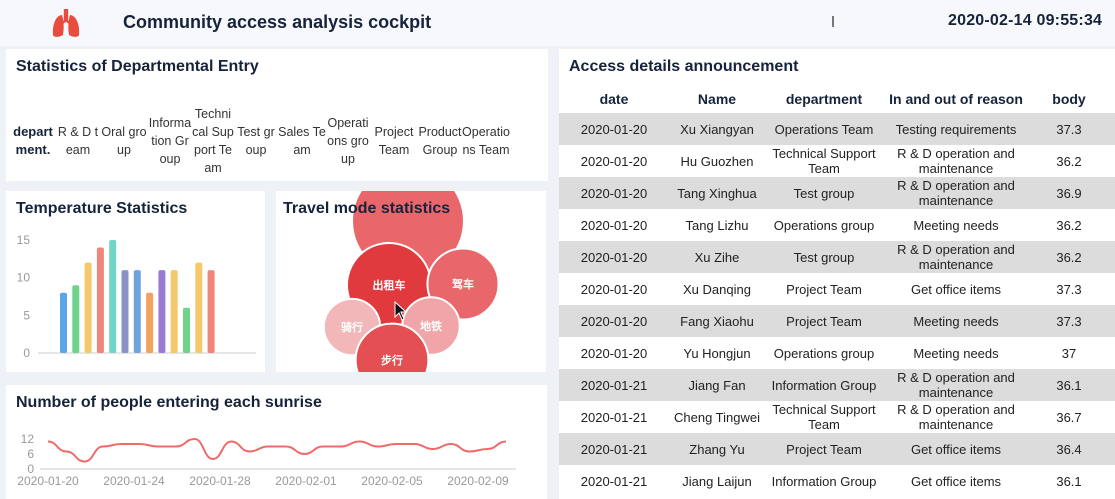 This screenshot has height=499, width=1115. I want to click on table-cell-body: 36.7, so click(1069, 417).